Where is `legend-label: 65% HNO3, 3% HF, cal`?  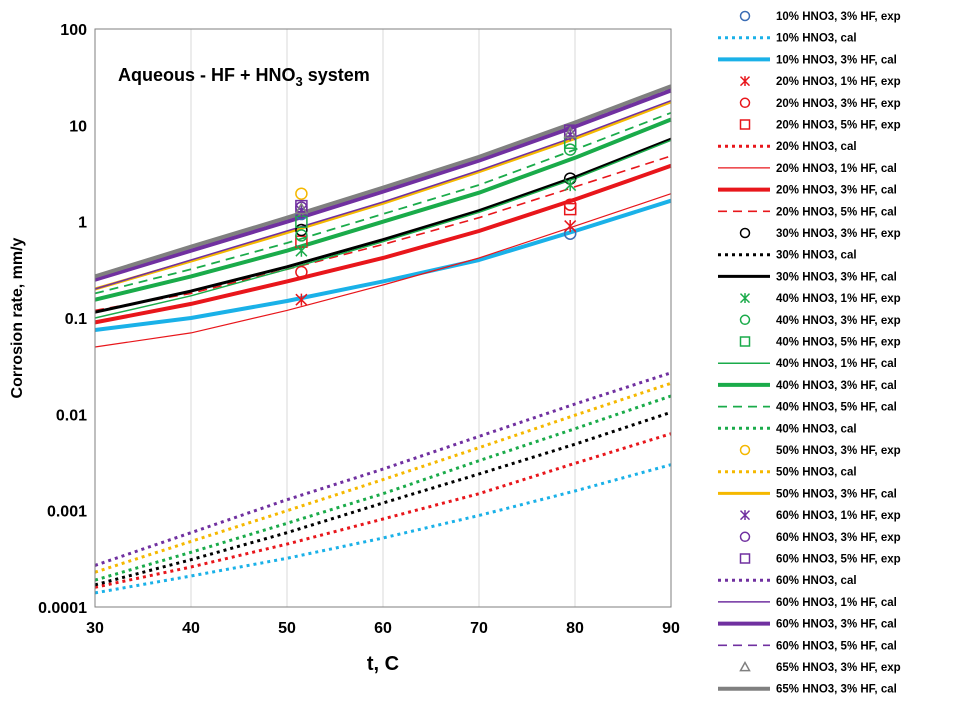 legend-label: 65% HNO3, 3% HF, cal is located at coordinates (836, 690).